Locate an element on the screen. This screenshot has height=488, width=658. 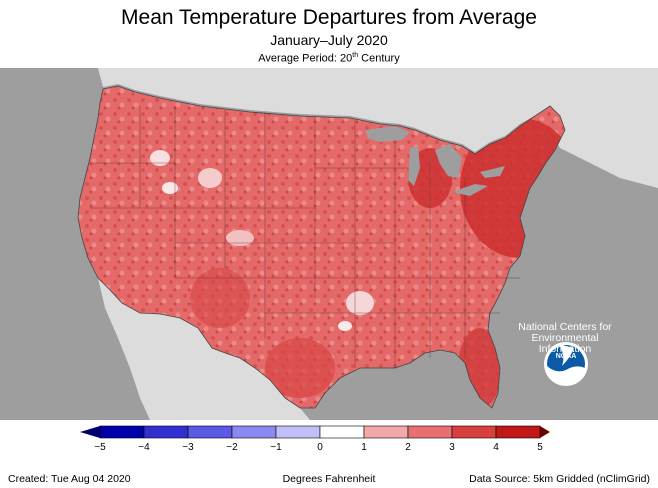
color-legend: −5 −4 −3 −2 −1 0 1 2 3 4 5 is located at coordinates (315, 439).